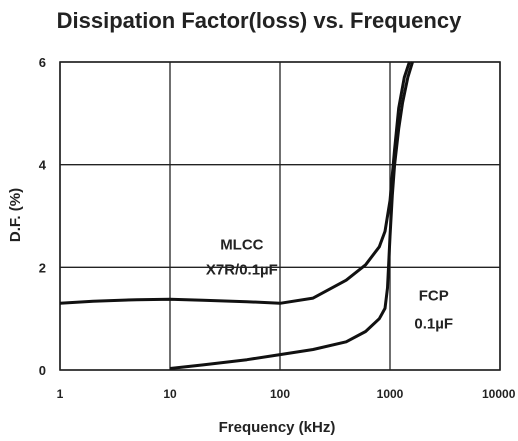 This screenshot has height=441, width=518. What do you see at coordinates (499, 394) in the screenshot?
I see `x-tick-label: 10000` at bounding box center [499, 394].